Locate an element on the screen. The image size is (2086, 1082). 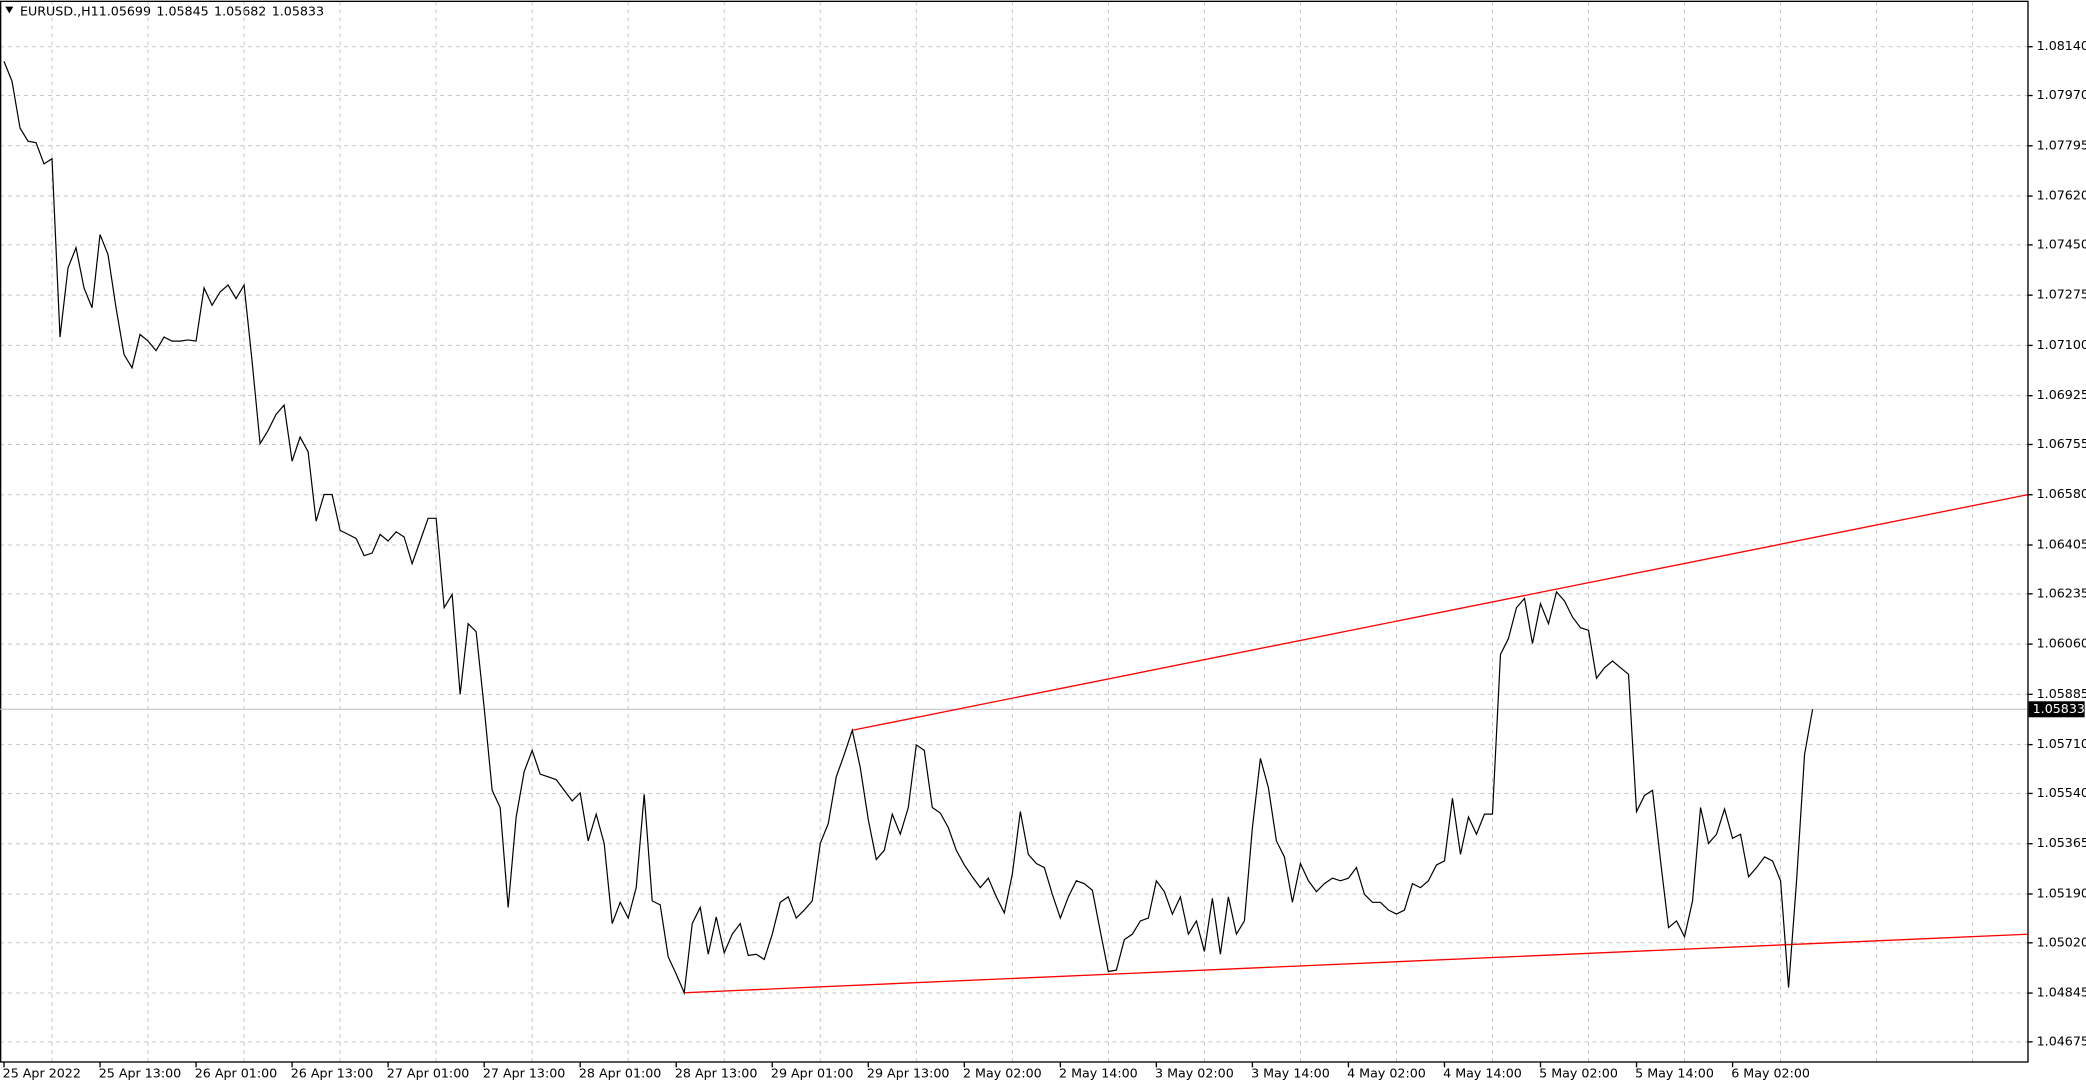
x-tick-label: 2 May 02:00 is located at coordinates (1002, 1072).